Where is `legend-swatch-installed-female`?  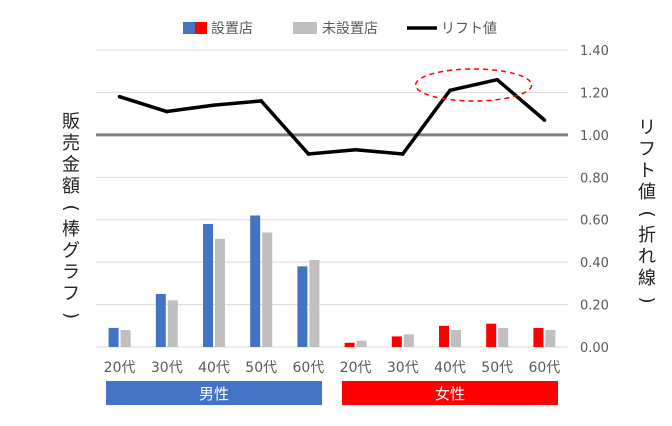
legend-swatch-installed-female is located at coordinates (201, 28).